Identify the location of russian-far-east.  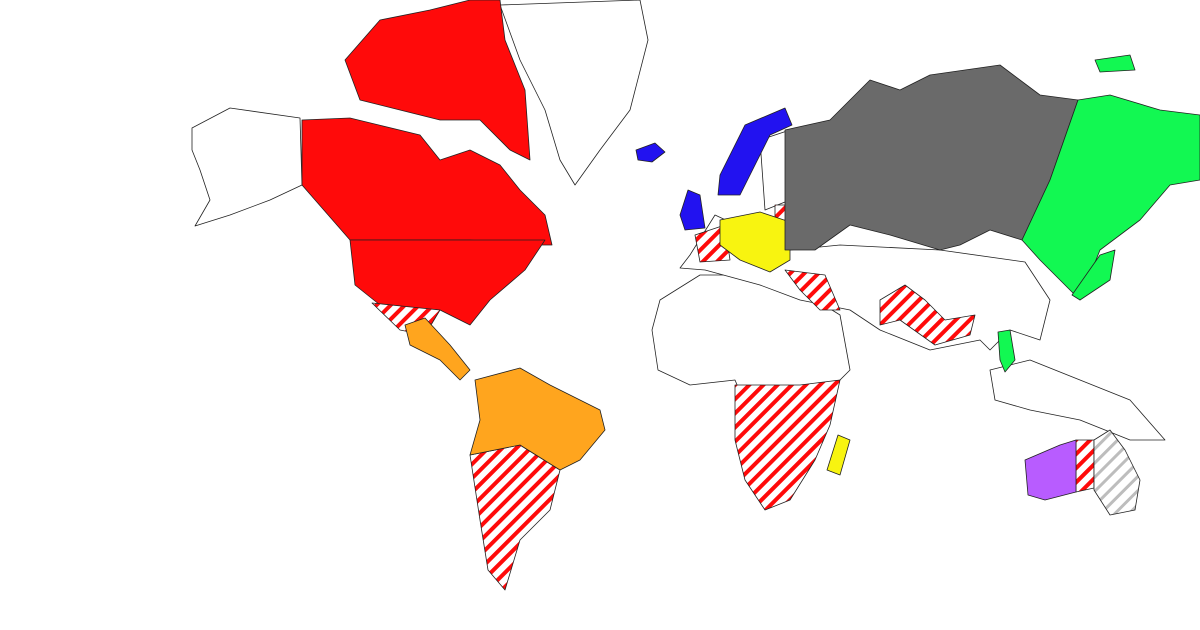
(1110, 197).